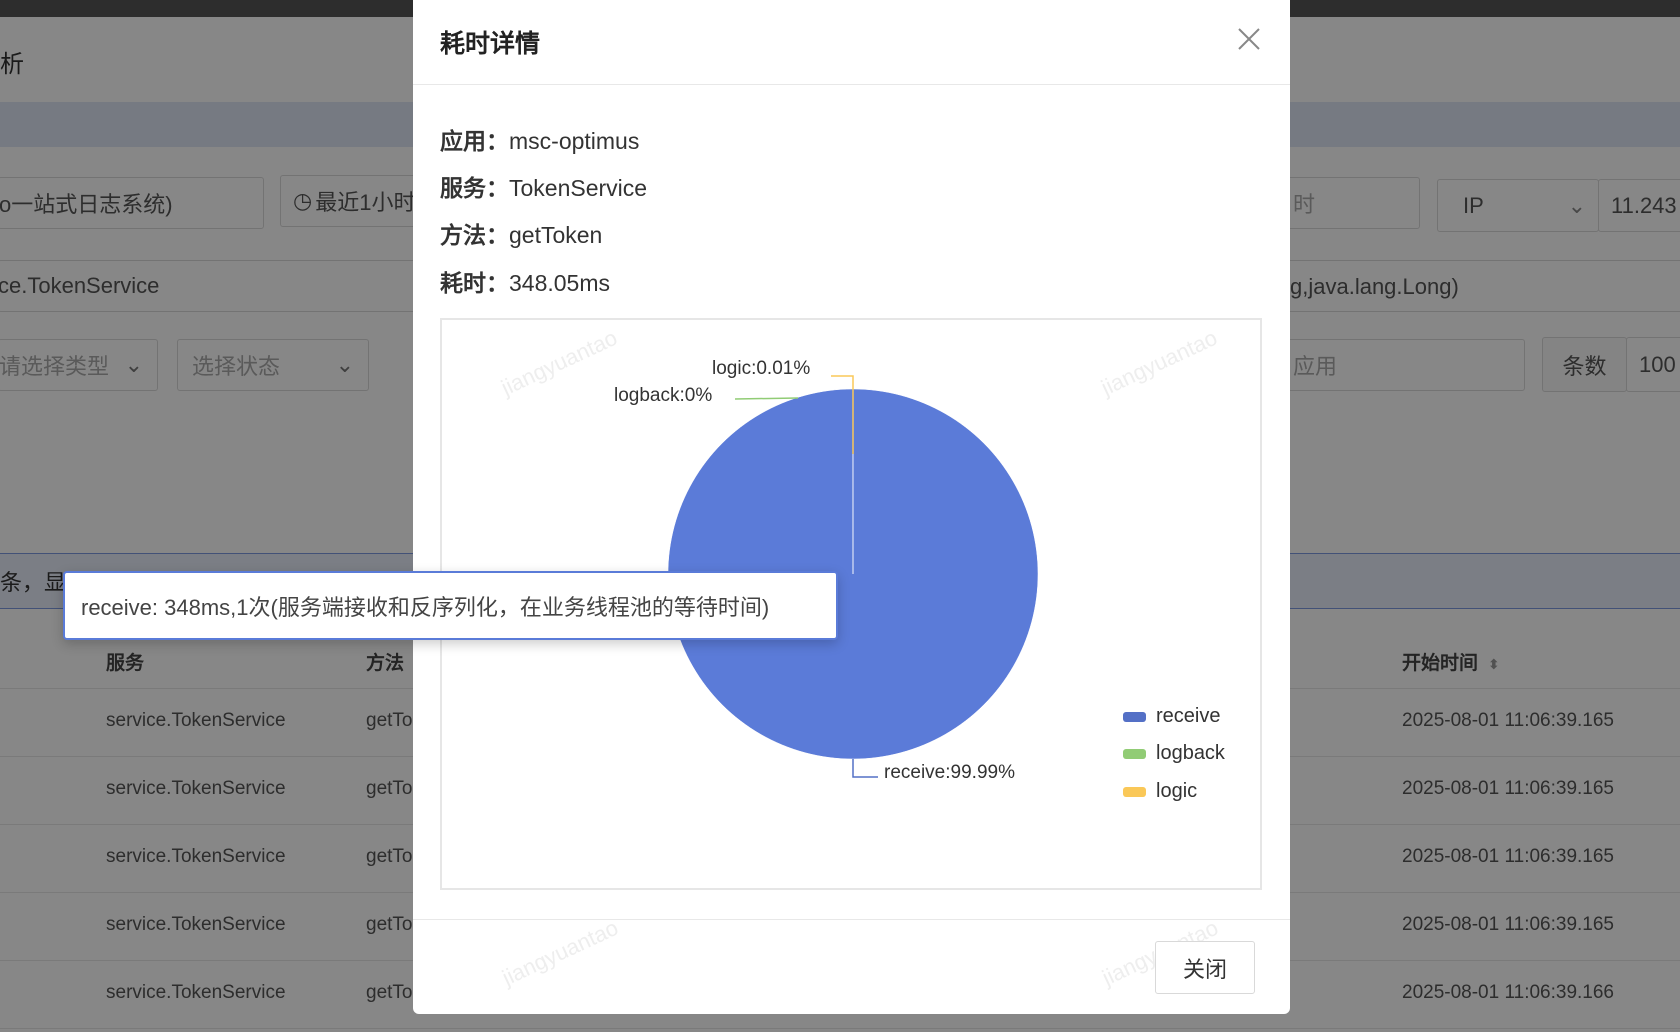  Describe the element at coordinates (1171, 716) in the screenshot. I see `legend-receive: receive` at that location.